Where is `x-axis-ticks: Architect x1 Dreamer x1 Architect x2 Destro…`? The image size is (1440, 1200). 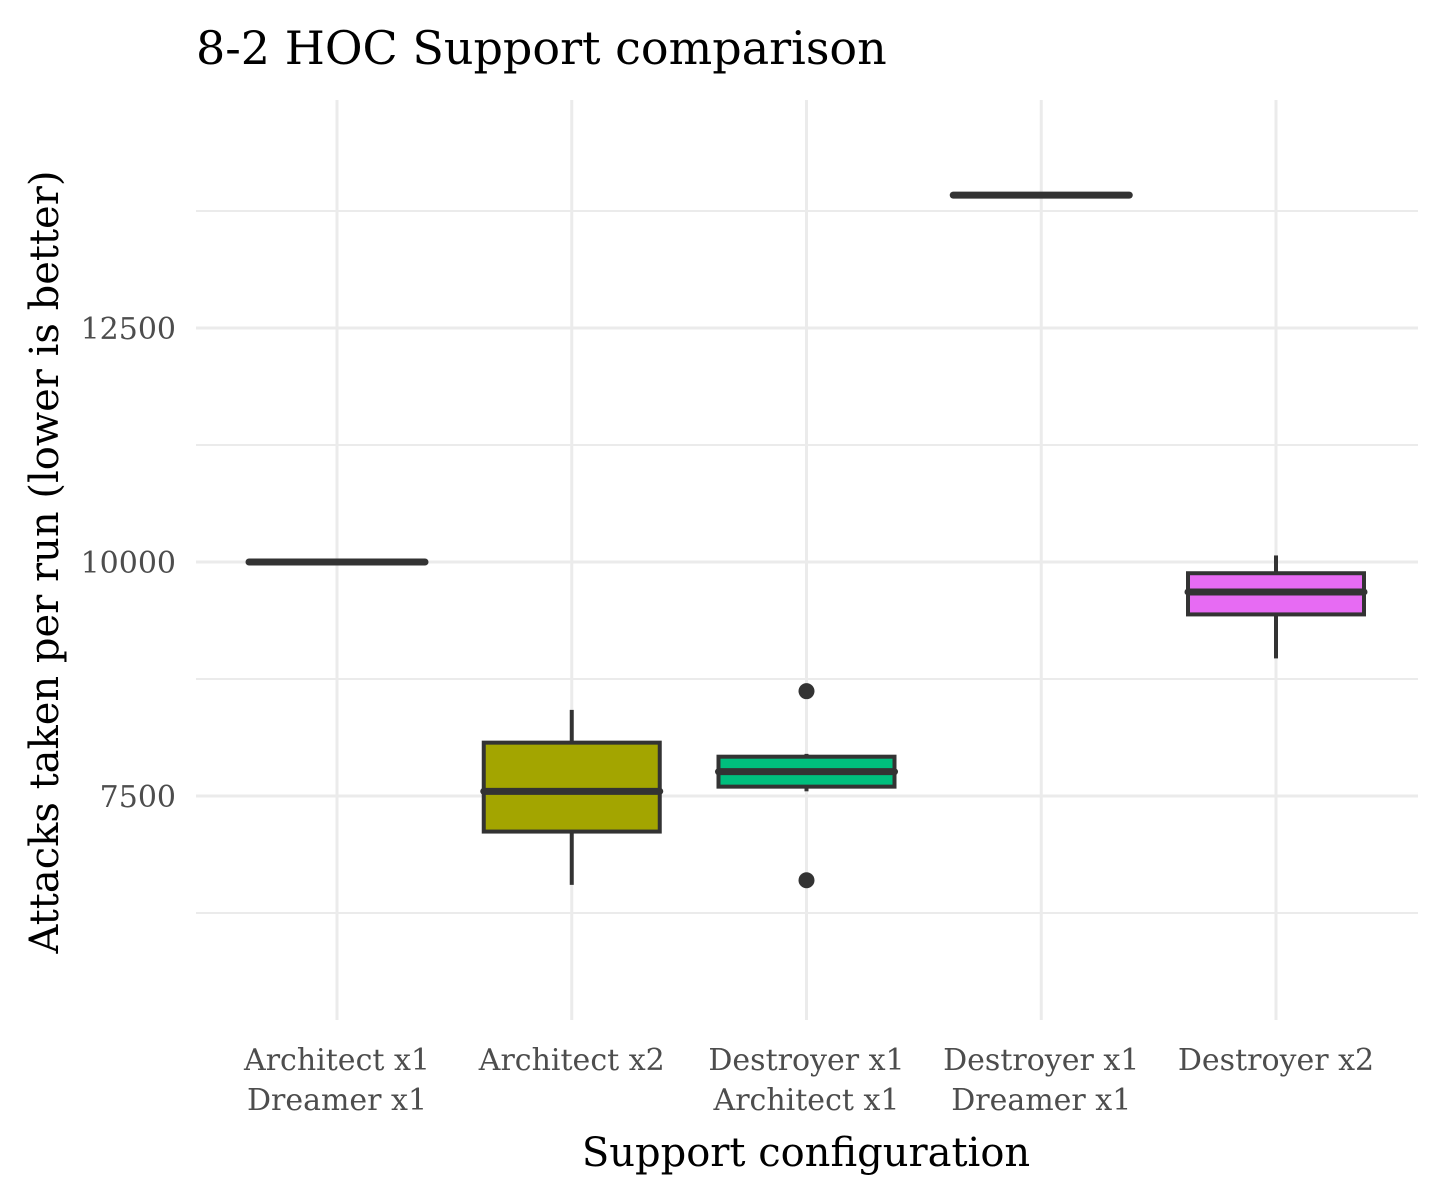 x-axis-ticks: Architect x1 Dreamer x1 Architect x2 Destro… is located at coordinates (808, 1080).